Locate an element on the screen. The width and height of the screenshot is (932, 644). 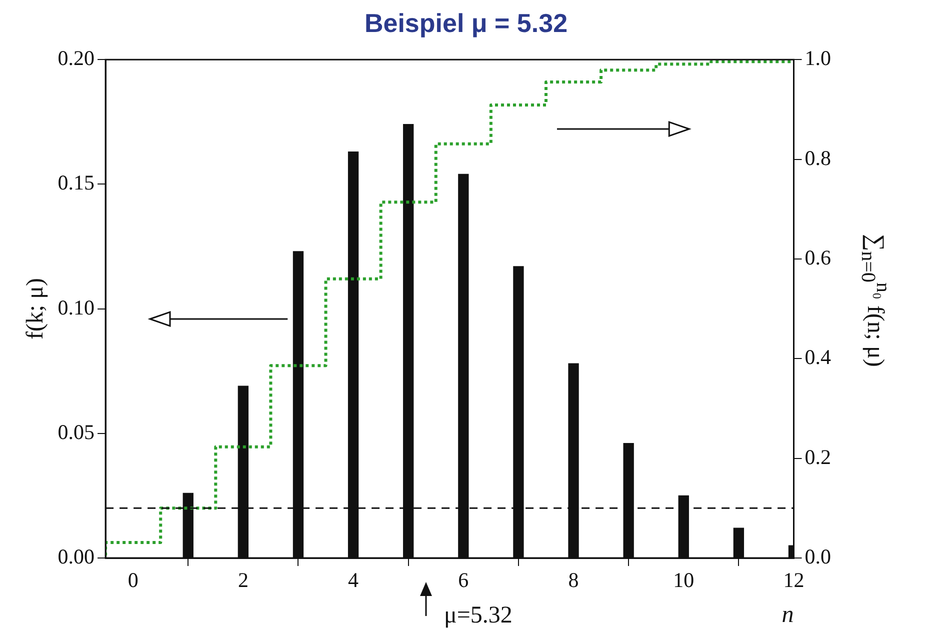
y-tick-label: 0.20 is located at coordinates (76, 58).